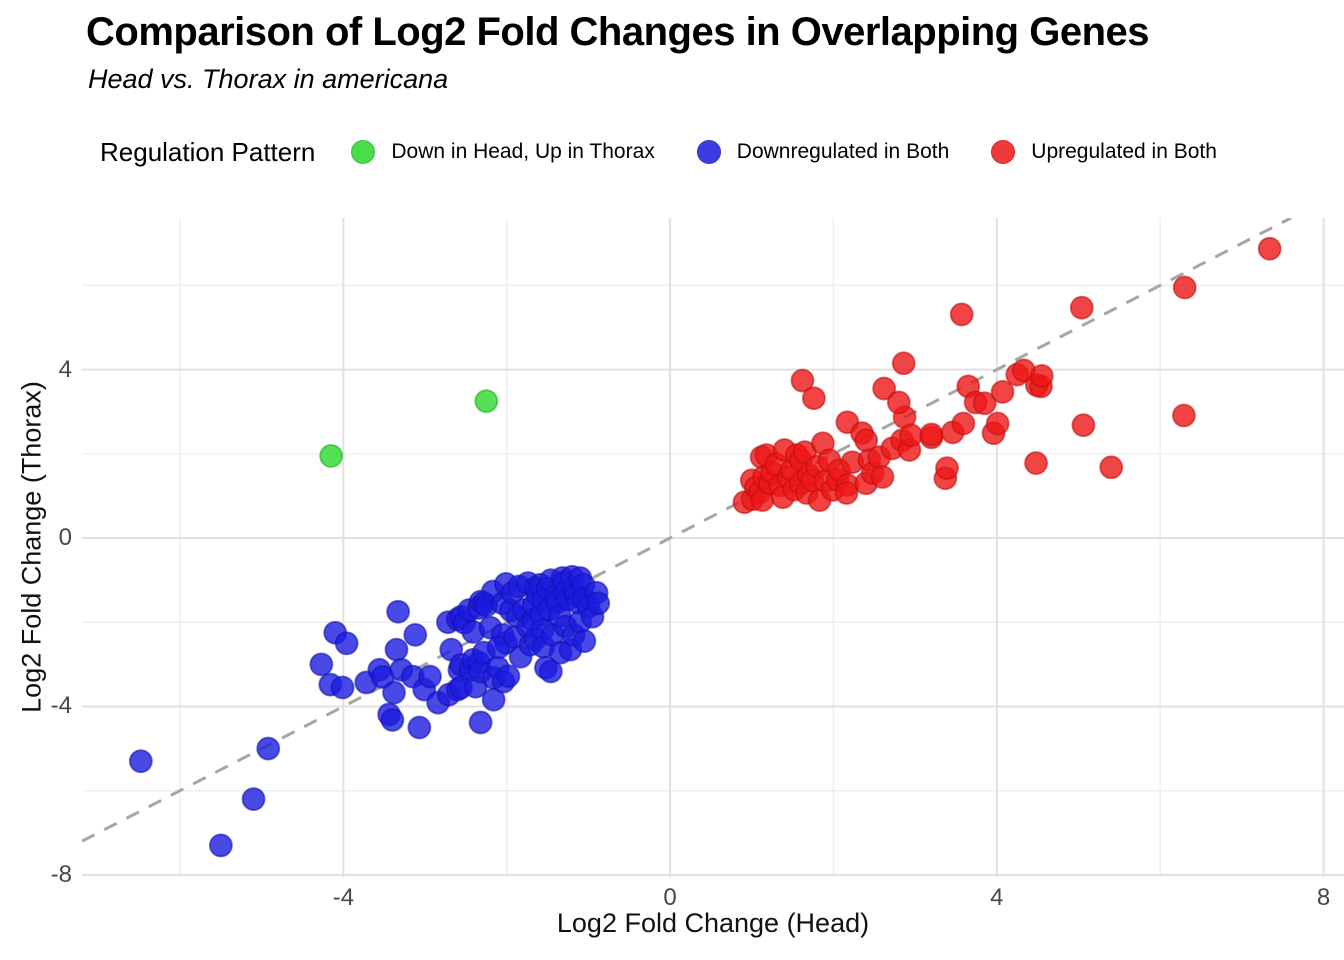  Describe the element at coordinates (997, 897) in the screenshot. I see `x-axis-tick-label: 4` at that location.